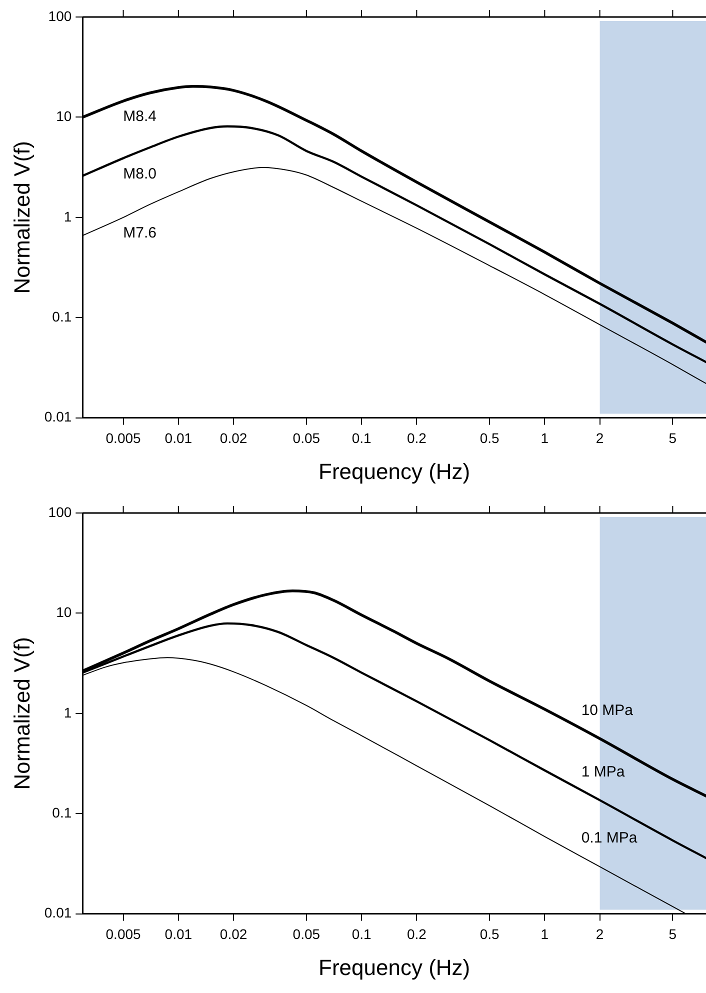 The width and height of the screenshot is (706, 993). Describe the element at coordinates (140, 233) in the screenshot. I see `series-label: M7.6` at that location.